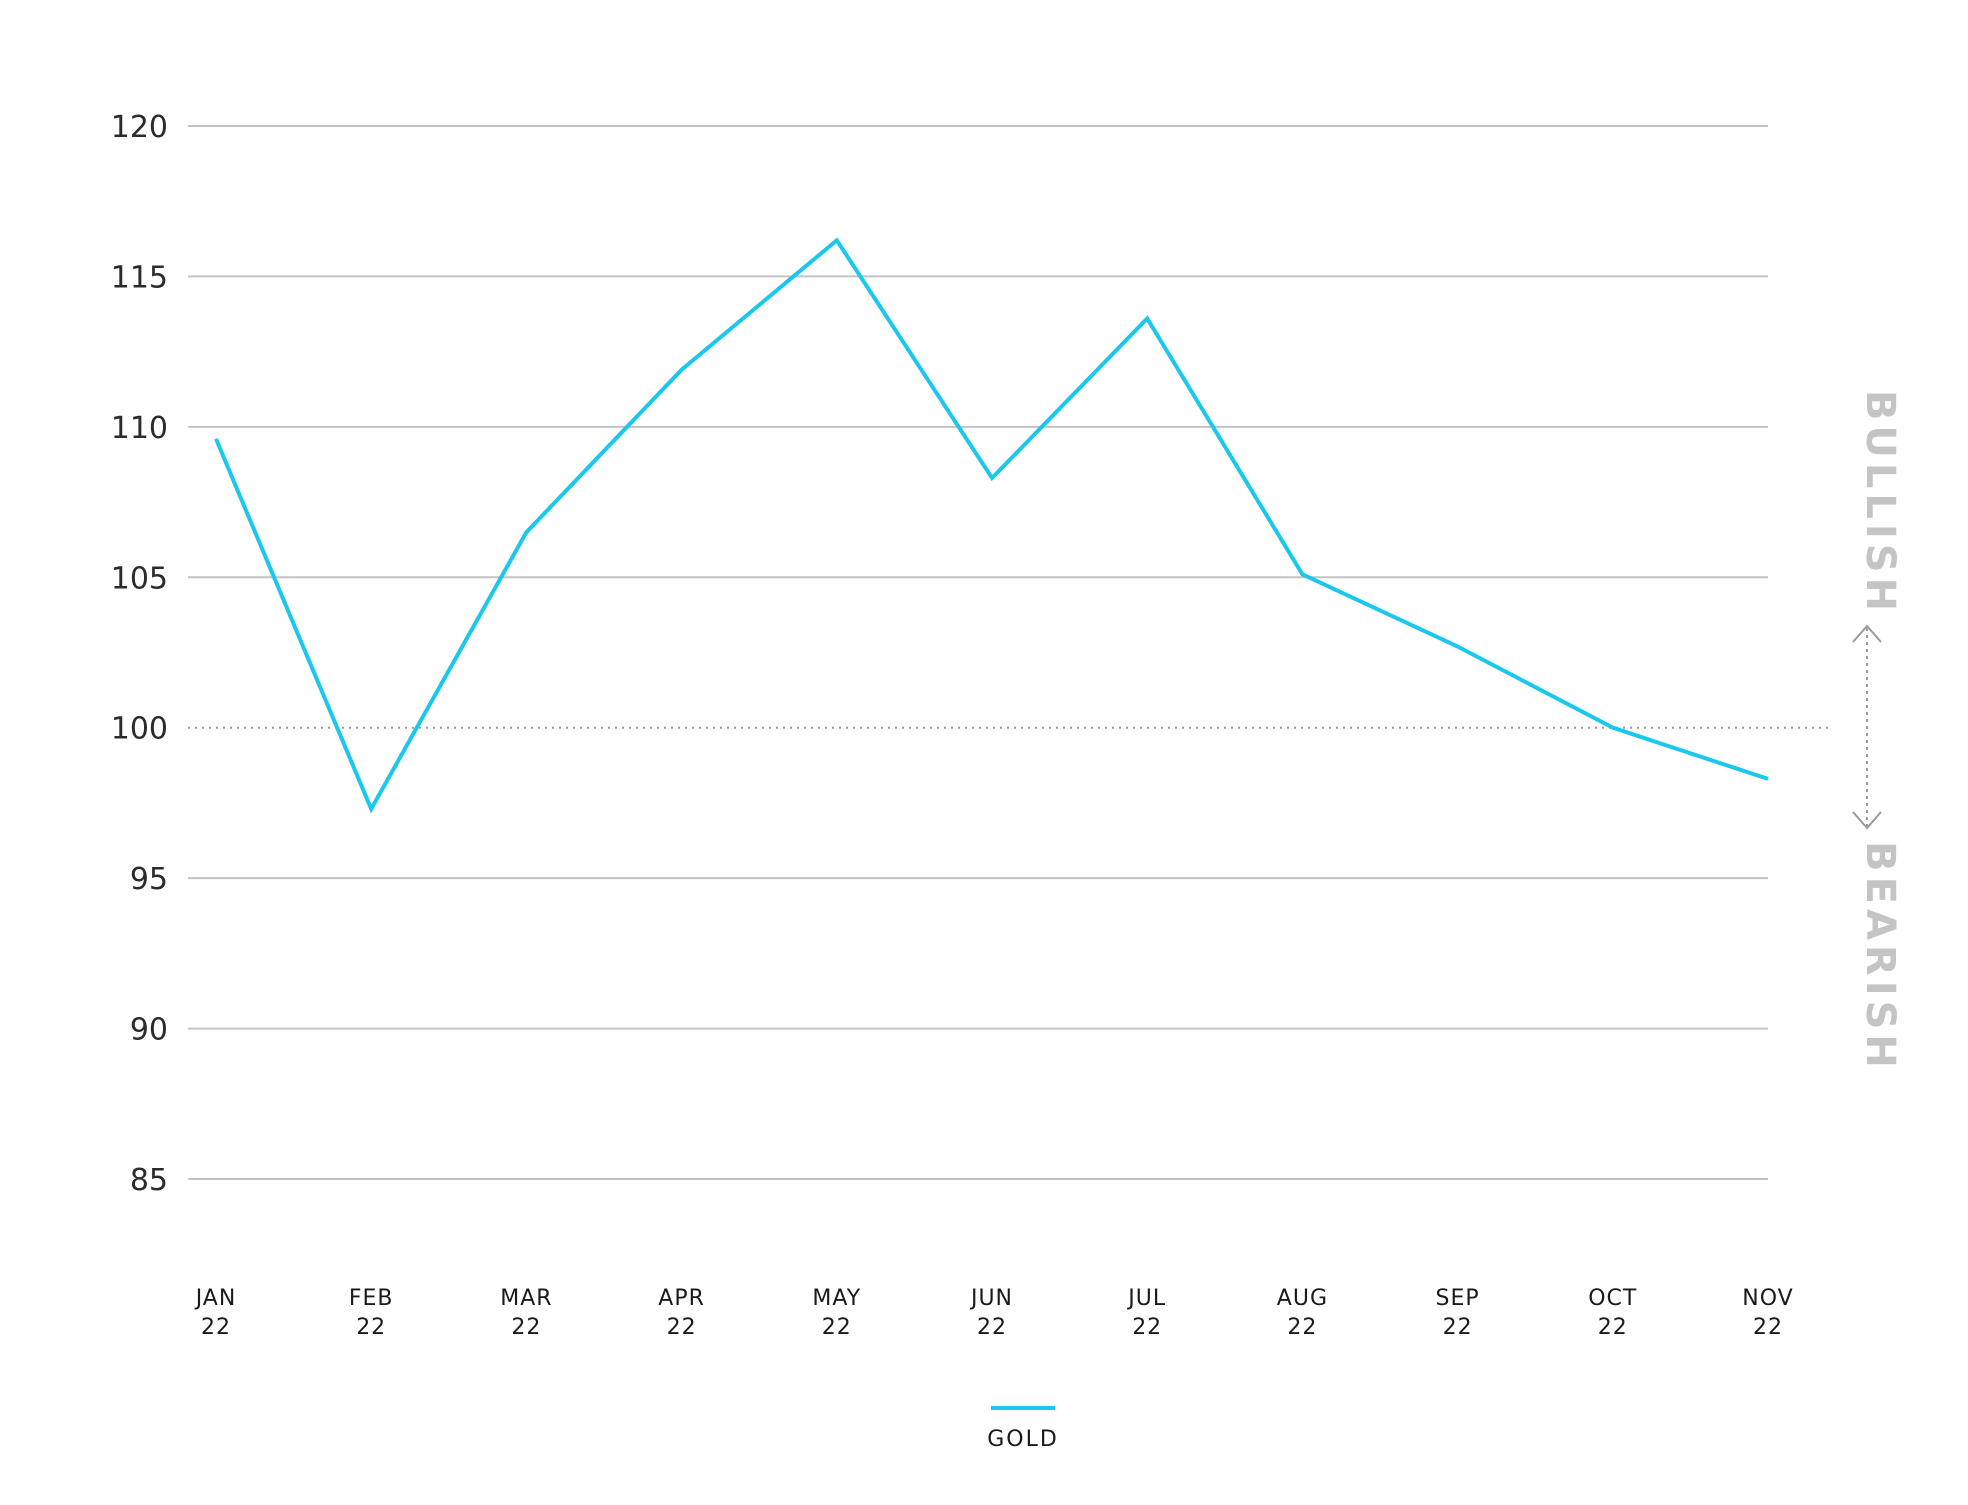 The width and height of the screenshot is (1968, 1505). I want to click on y-axis-tick-labels: 85 90 95 100 105 110 115 120, so click(139, 654).